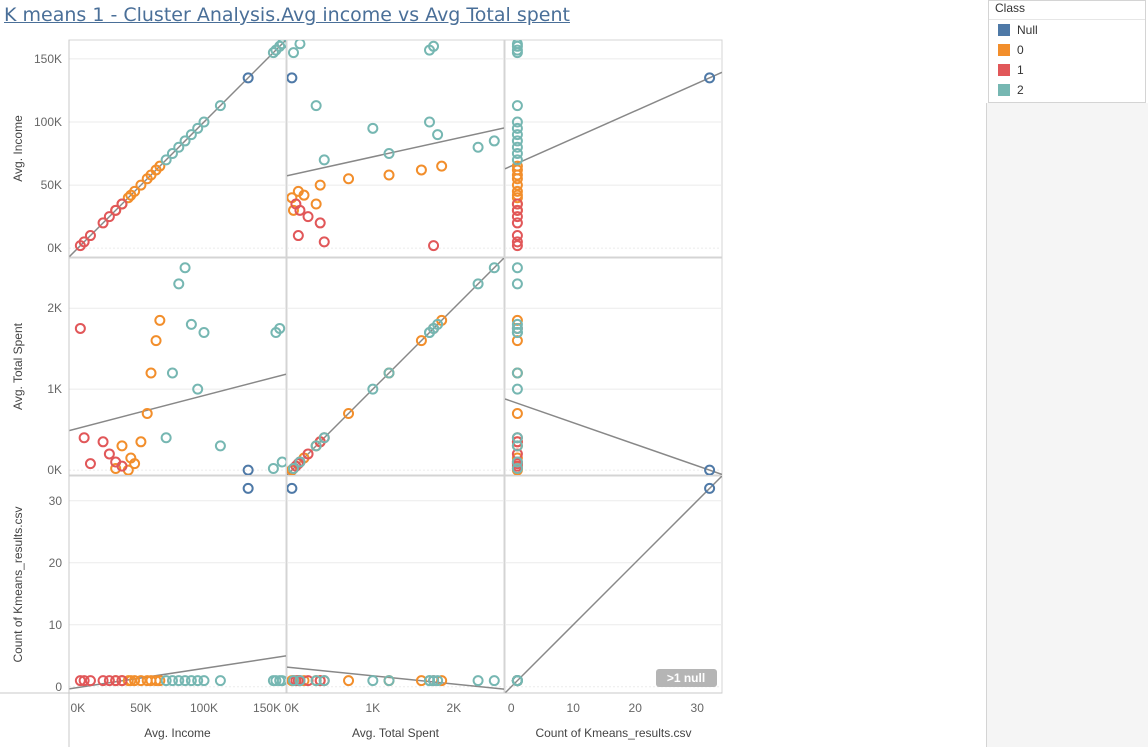 This screenshot has height=747, width=1148. Describe the element at coordinates (395, 152) in the screenshot. I see `trend-line` at that location.